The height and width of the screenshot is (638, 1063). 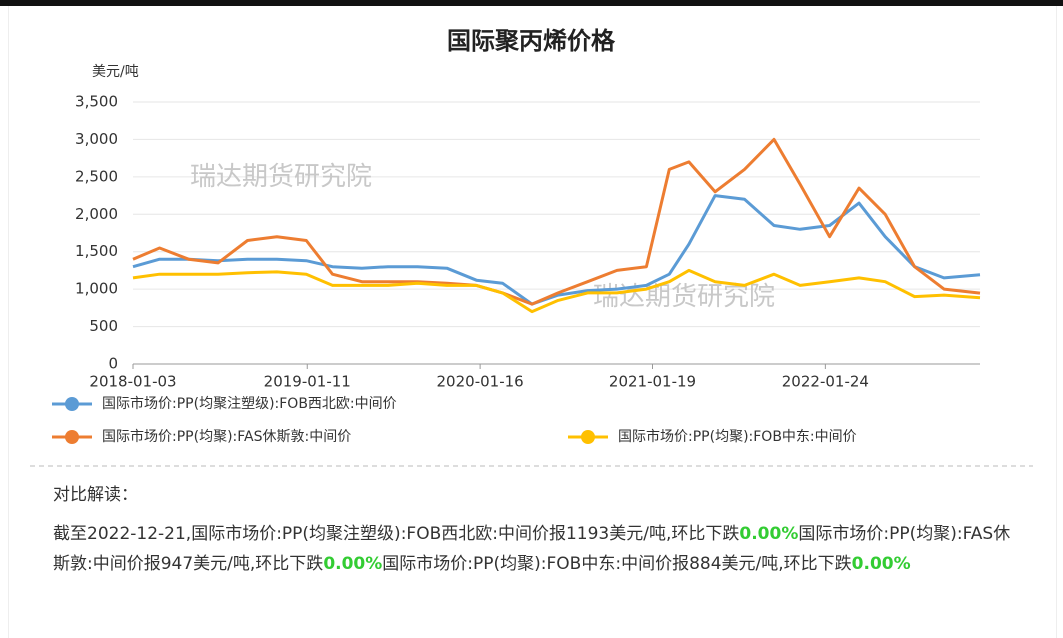 What do you see at coordinates (96, 139) in the screenshot?
I see `y-tick-label: 3,000` at bounding box center [96, 139].